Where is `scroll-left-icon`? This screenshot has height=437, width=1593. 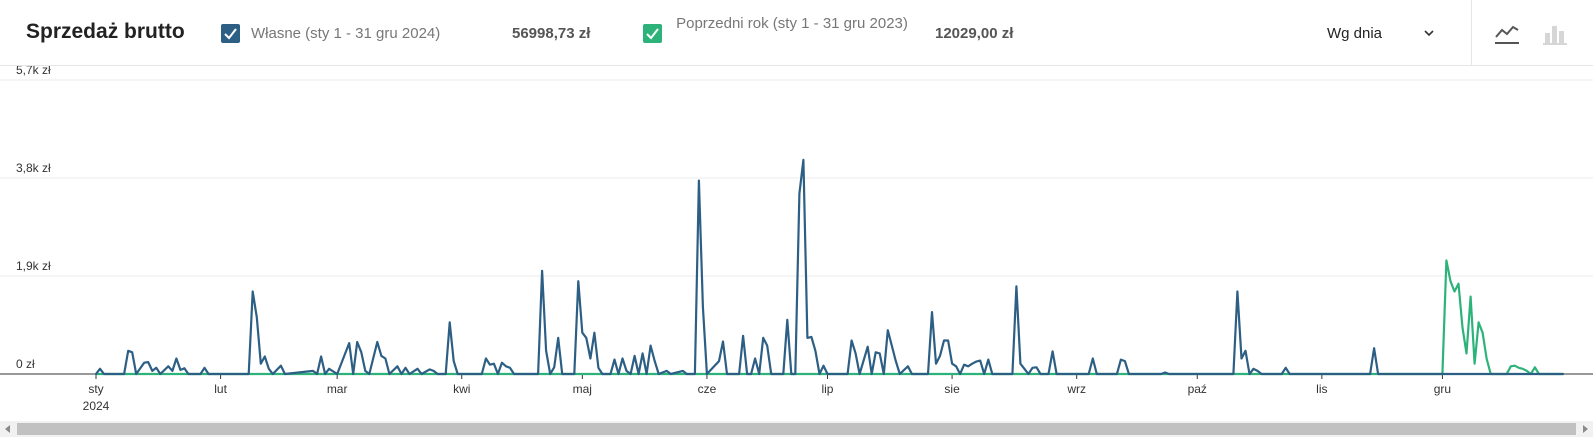 scroll-left-icon is located at coordinates (8, 429).